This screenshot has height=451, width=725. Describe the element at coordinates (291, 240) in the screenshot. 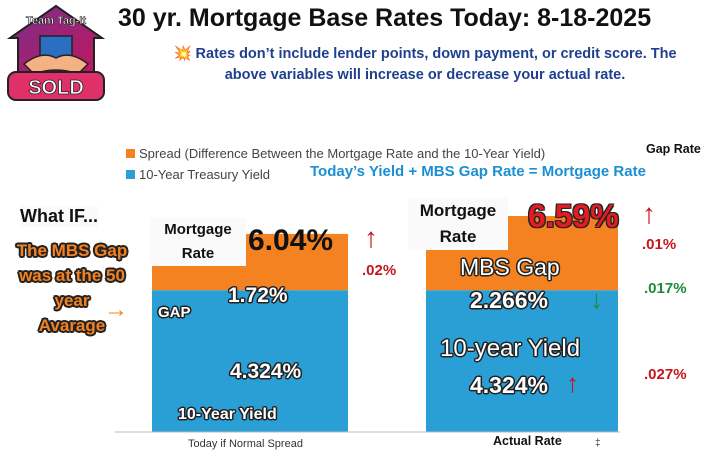

I see `left-rate-value: 6.04%` at that location.